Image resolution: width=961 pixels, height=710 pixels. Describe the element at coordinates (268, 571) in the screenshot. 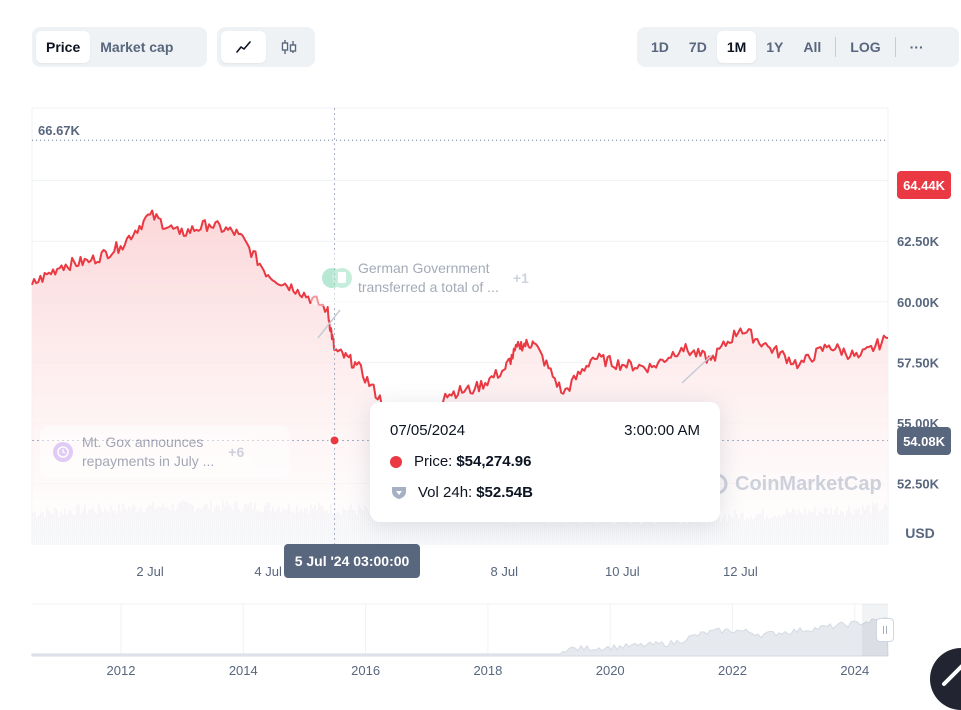

I see `x-tick-label: 4 Jul` at that location.